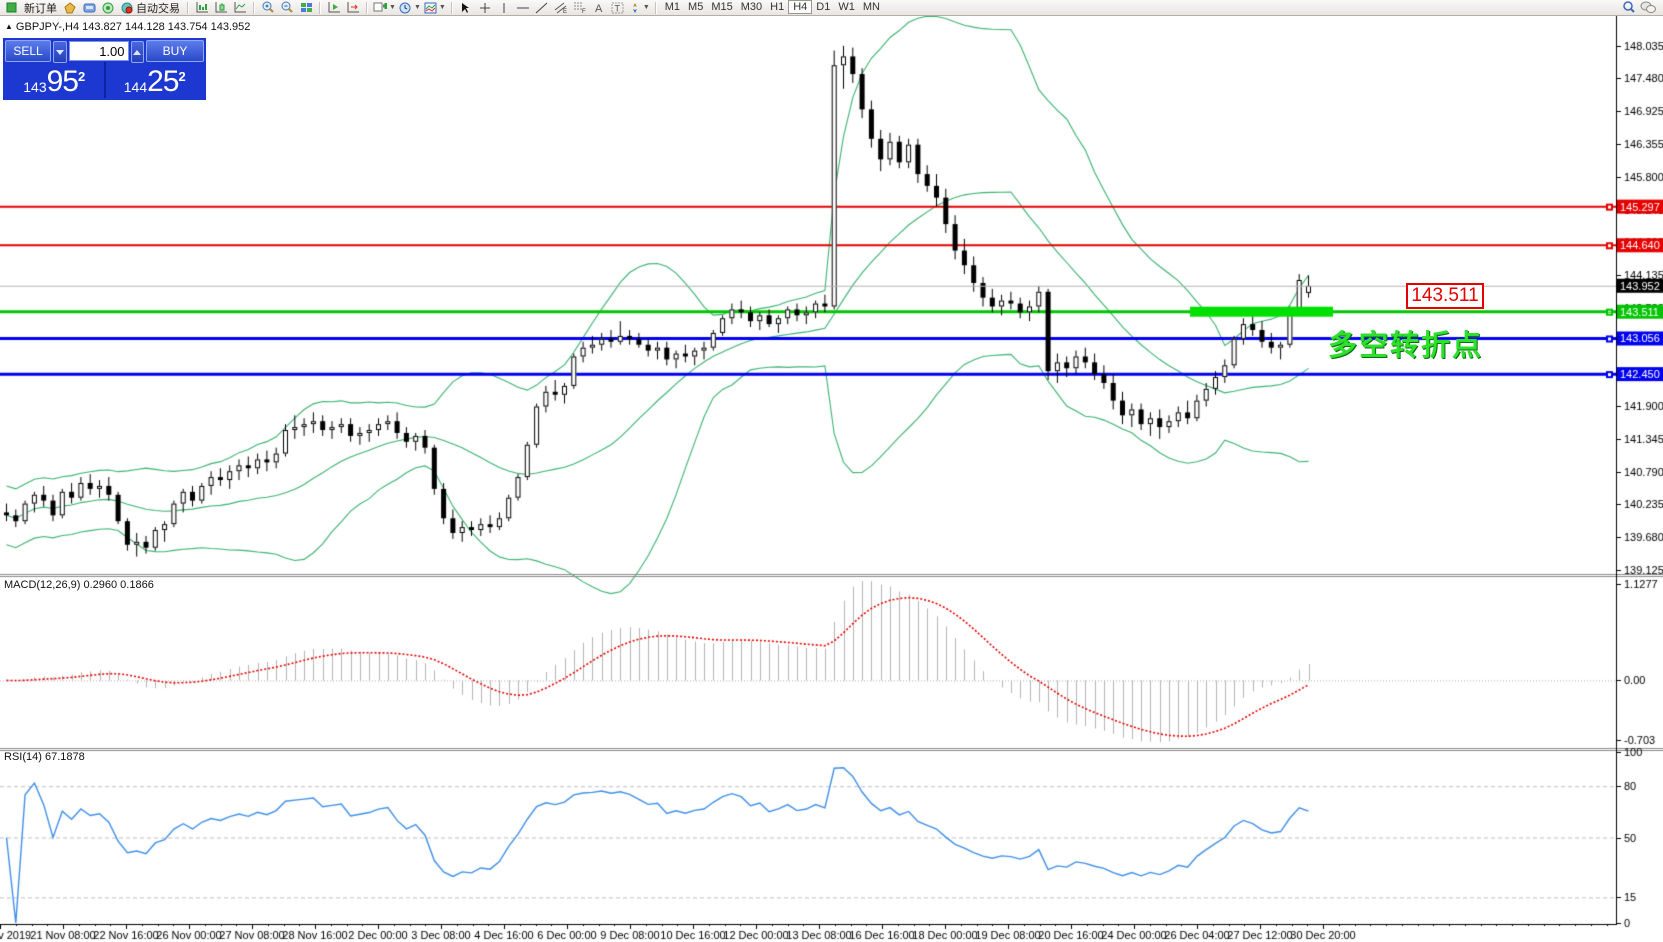  I want to click on auto-trading-button: 自动交易, so click(150, 8).